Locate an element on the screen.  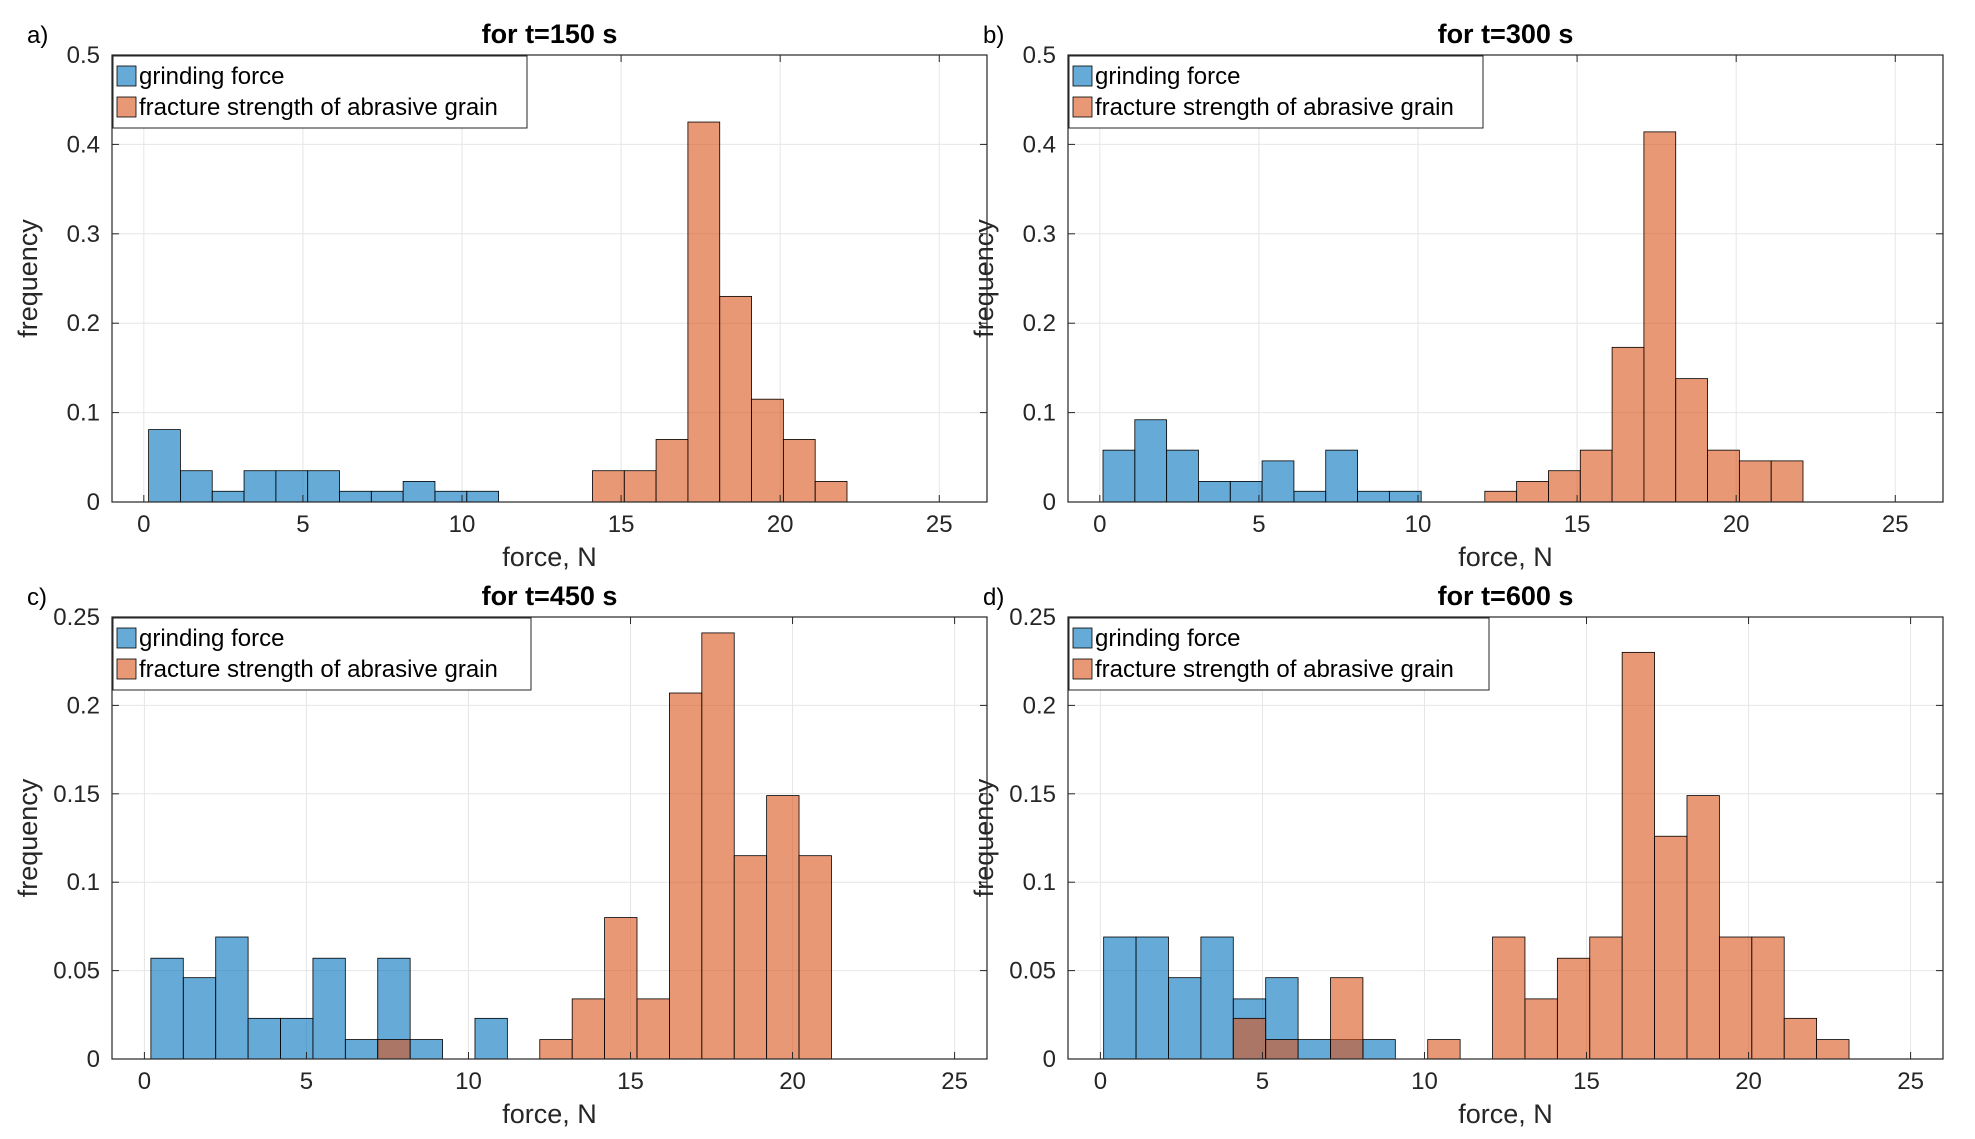
y-tick-label: 0.5 is located at coordinates (83, 55).